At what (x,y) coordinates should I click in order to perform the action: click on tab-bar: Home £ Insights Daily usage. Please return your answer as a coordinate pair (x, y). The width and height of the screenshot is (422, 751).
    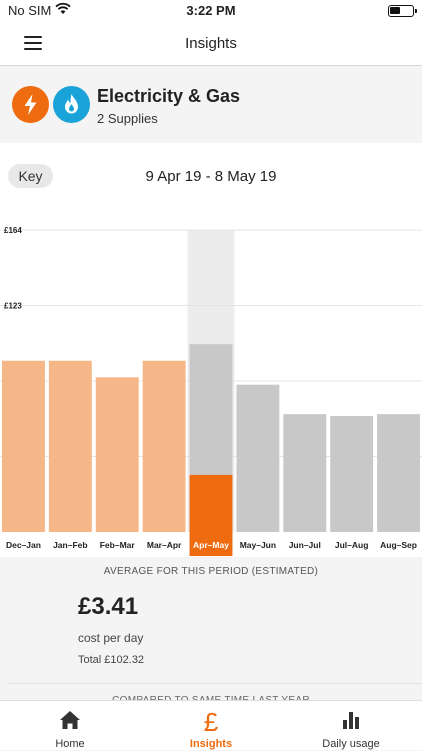
    Looking at the image, I should click on (211, 725).